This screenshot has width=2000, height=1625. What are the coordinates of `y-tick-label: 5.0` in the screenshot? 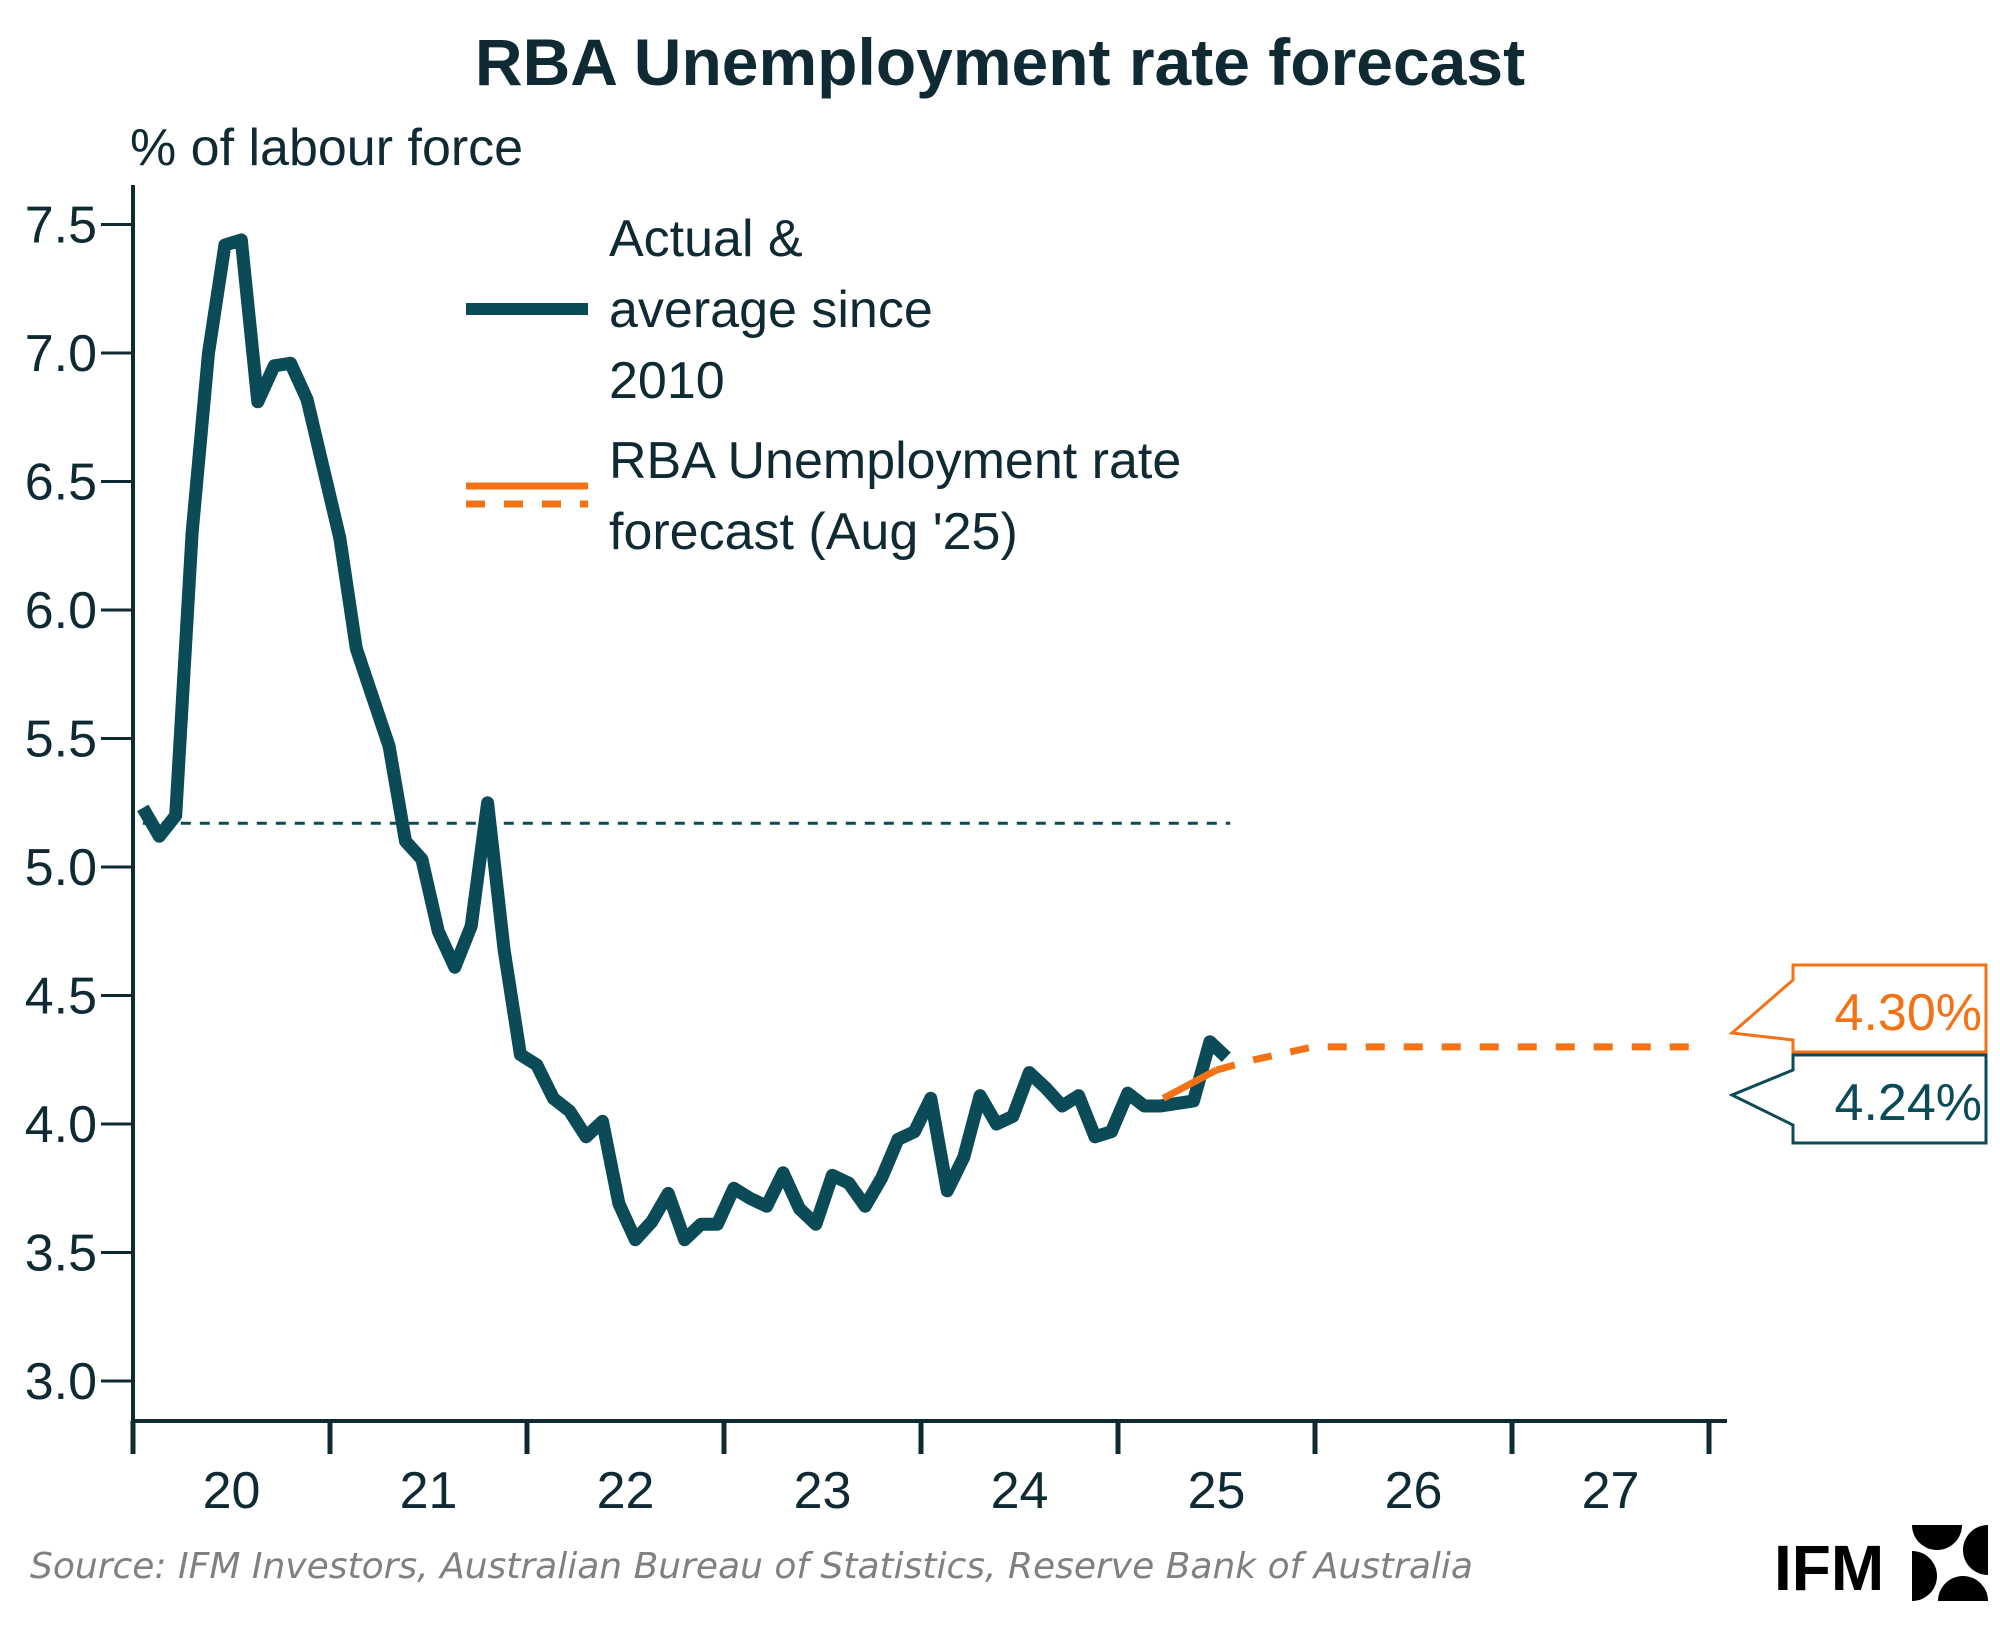 It's located at (61, 868).